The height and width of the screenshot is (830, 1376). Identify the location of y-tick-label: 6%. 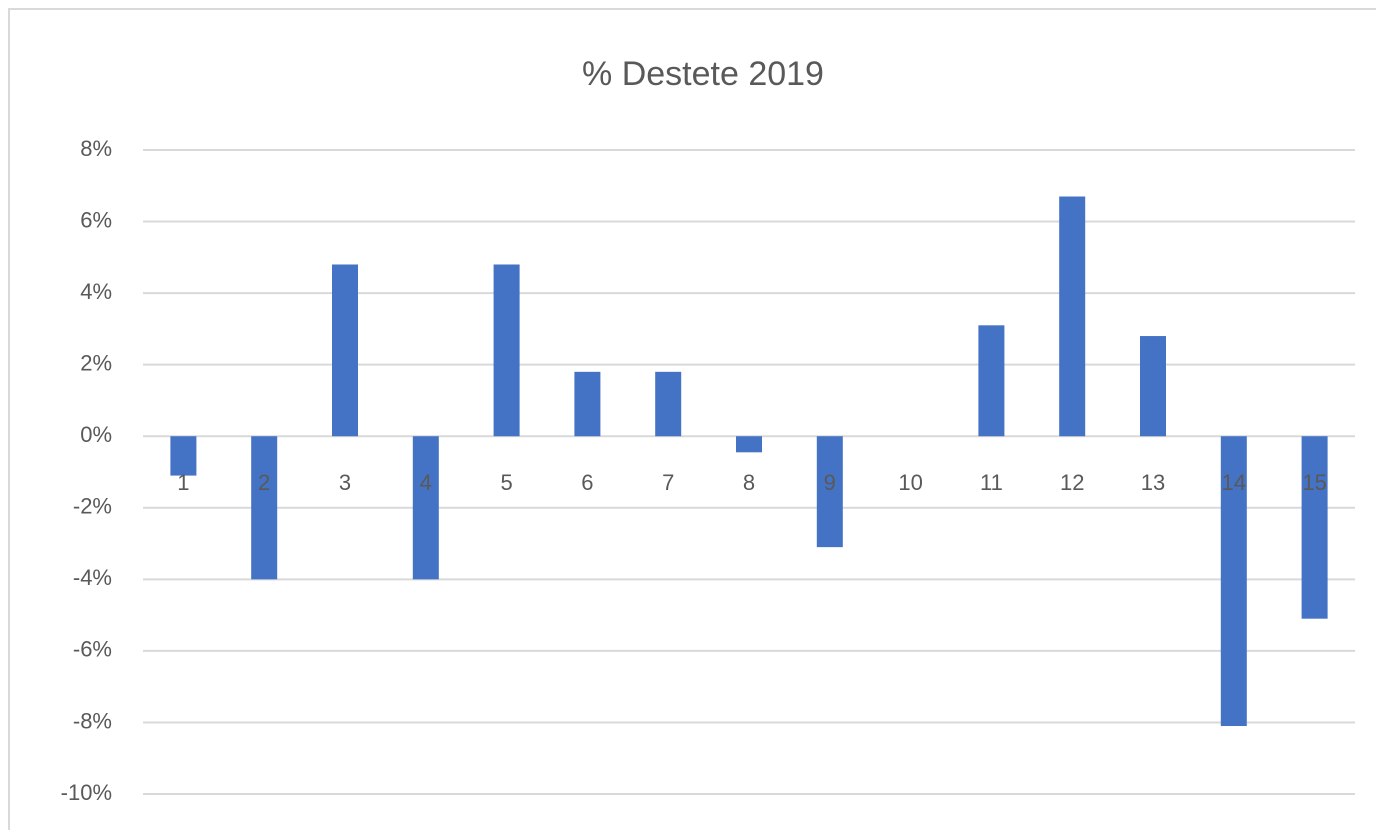
(96, 219).